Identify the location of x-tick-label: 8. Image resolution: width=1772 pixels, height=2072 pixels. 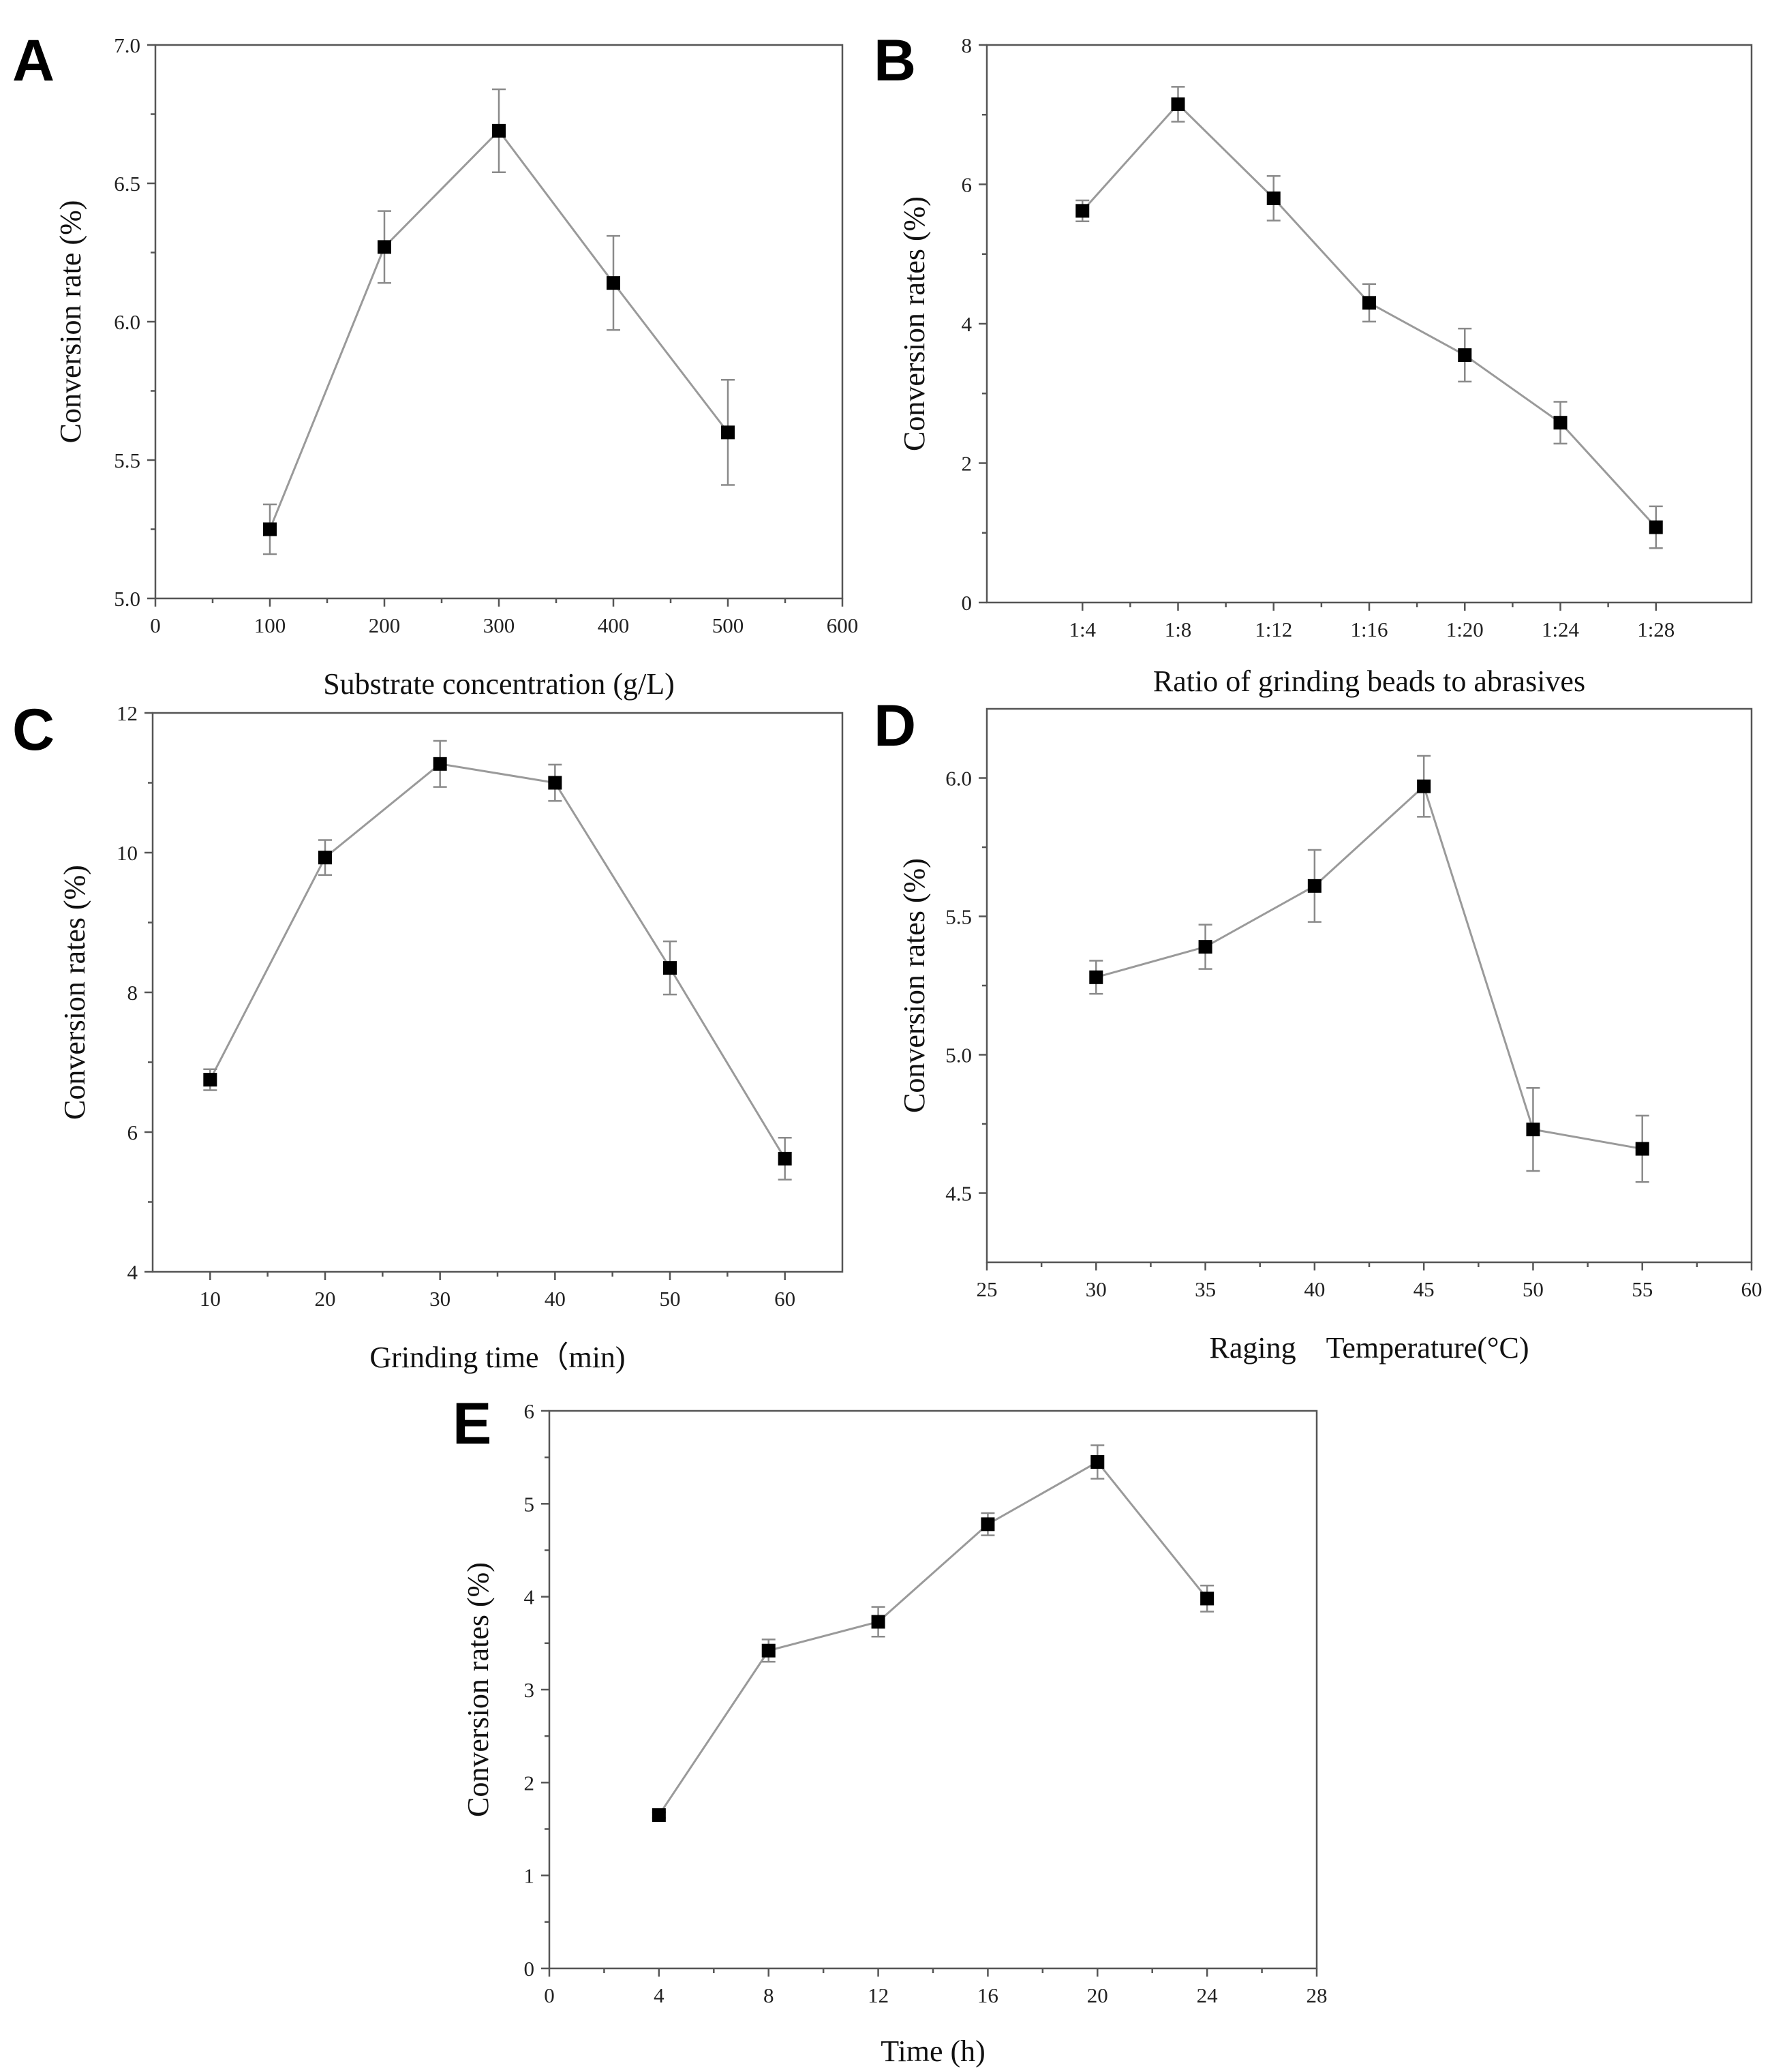
(768, 1995).